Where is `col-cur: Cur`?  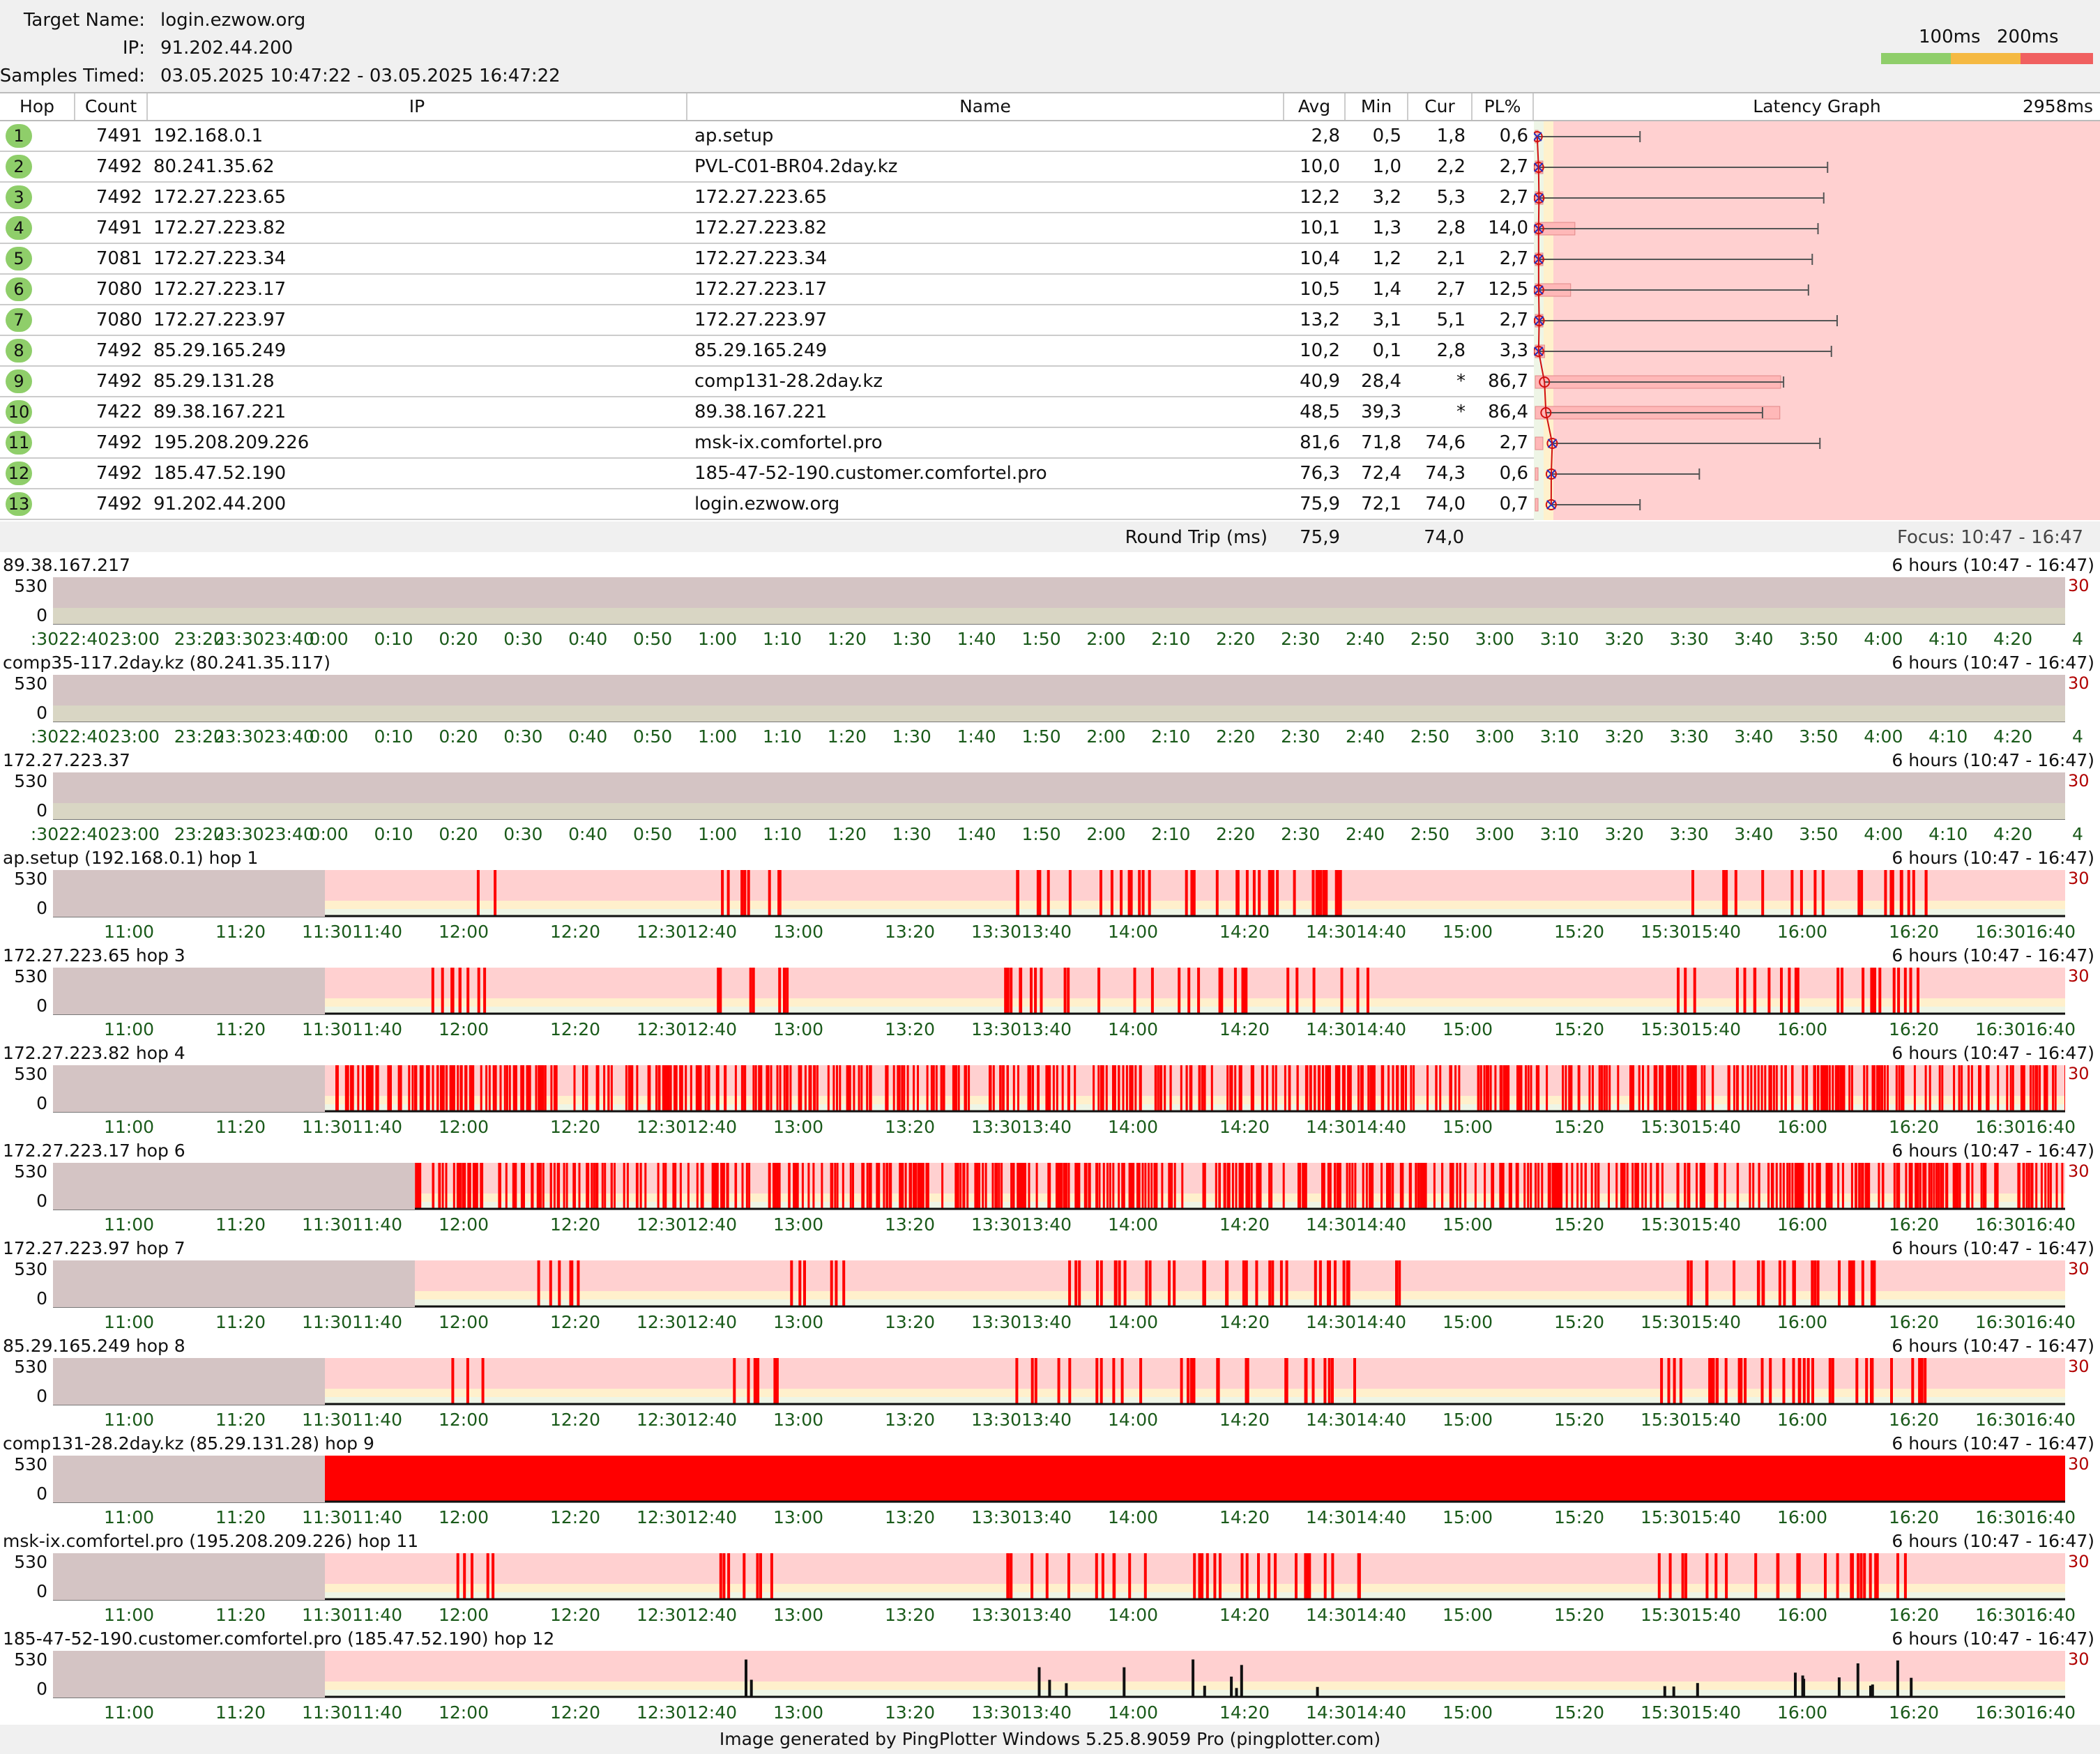 col-cur: Cur is located at coordinates (1440, 106).